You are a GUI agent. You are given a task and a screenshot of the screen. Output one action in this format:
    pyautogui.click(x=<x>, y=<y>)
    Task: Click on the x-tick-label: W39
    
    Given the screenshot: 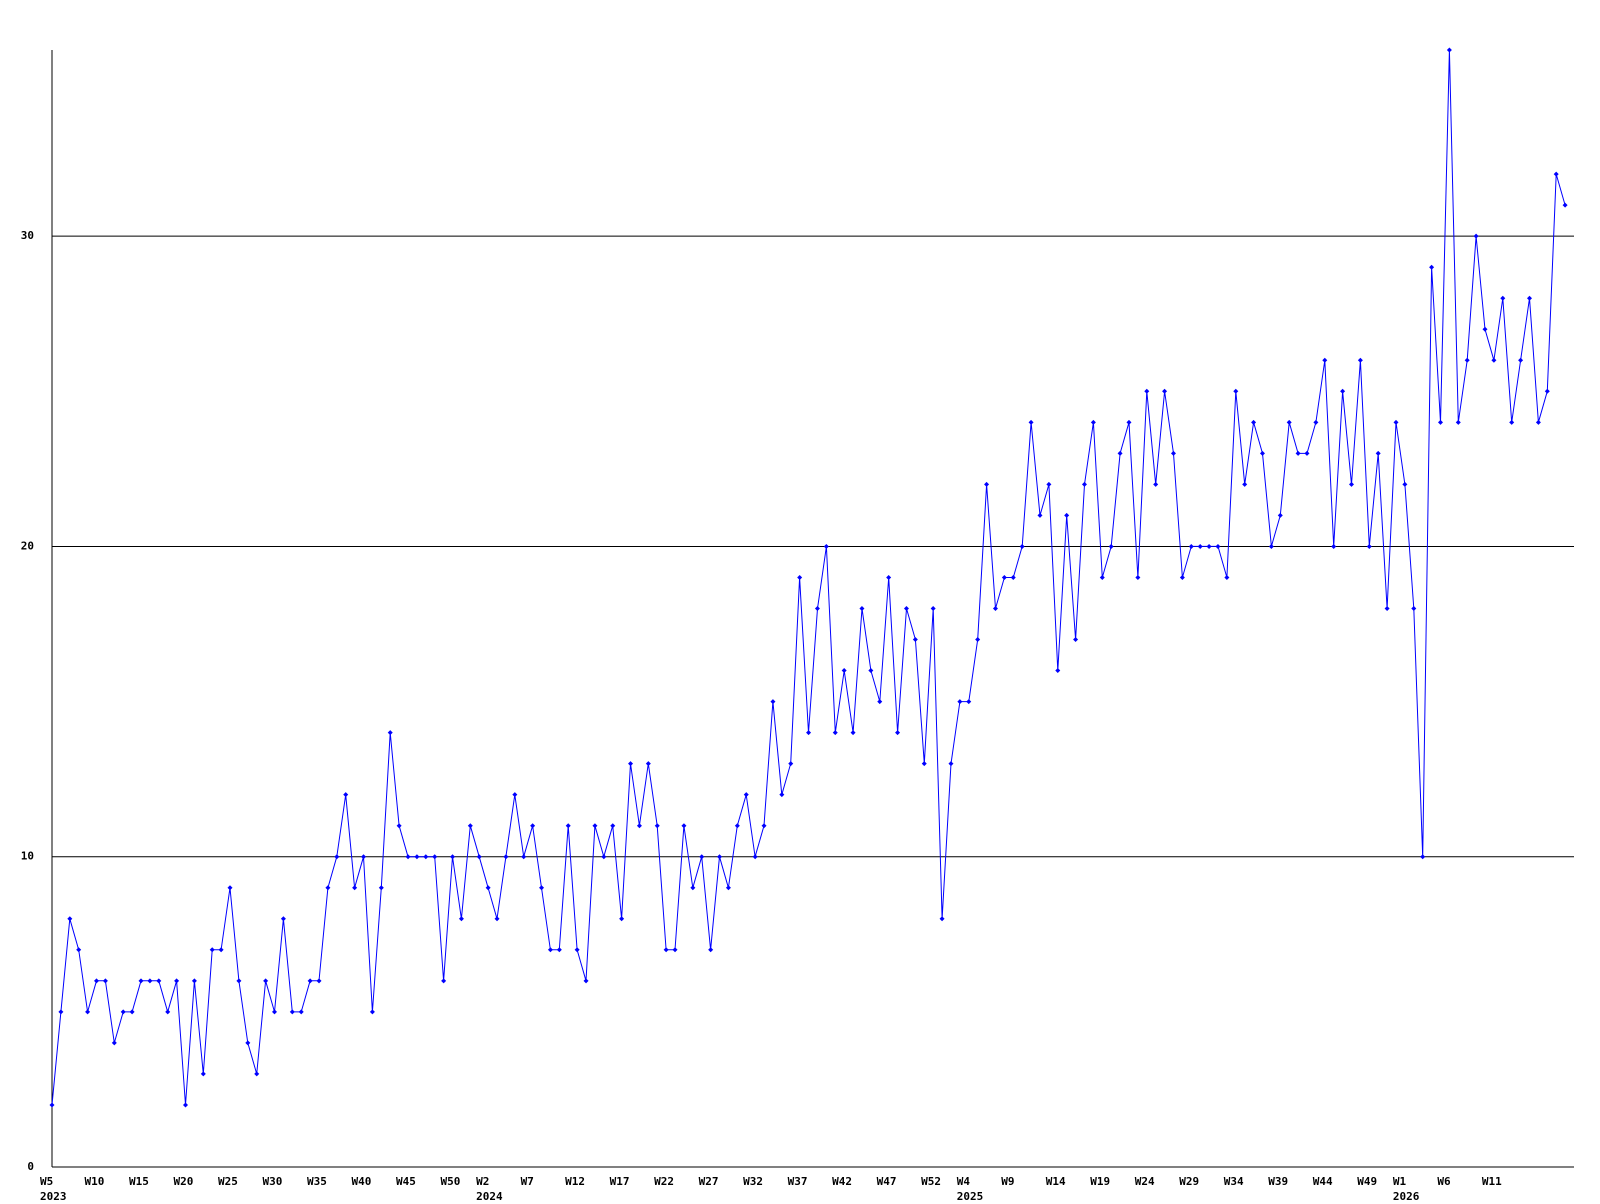 What is the action you would take?
    pyautogui.click(x=1278, y=1181)
    